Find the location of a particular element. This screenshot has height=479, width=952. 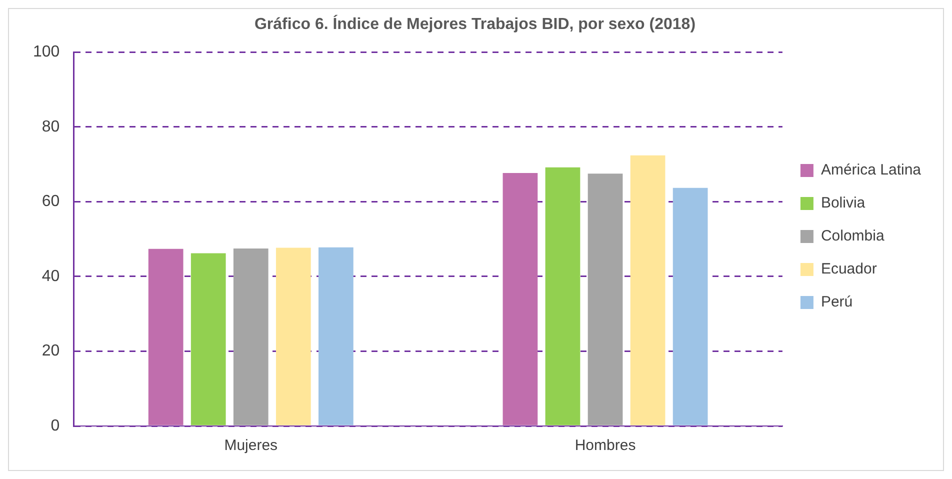

x-tick-label: Mujeres is located at coordinates (251, 445).